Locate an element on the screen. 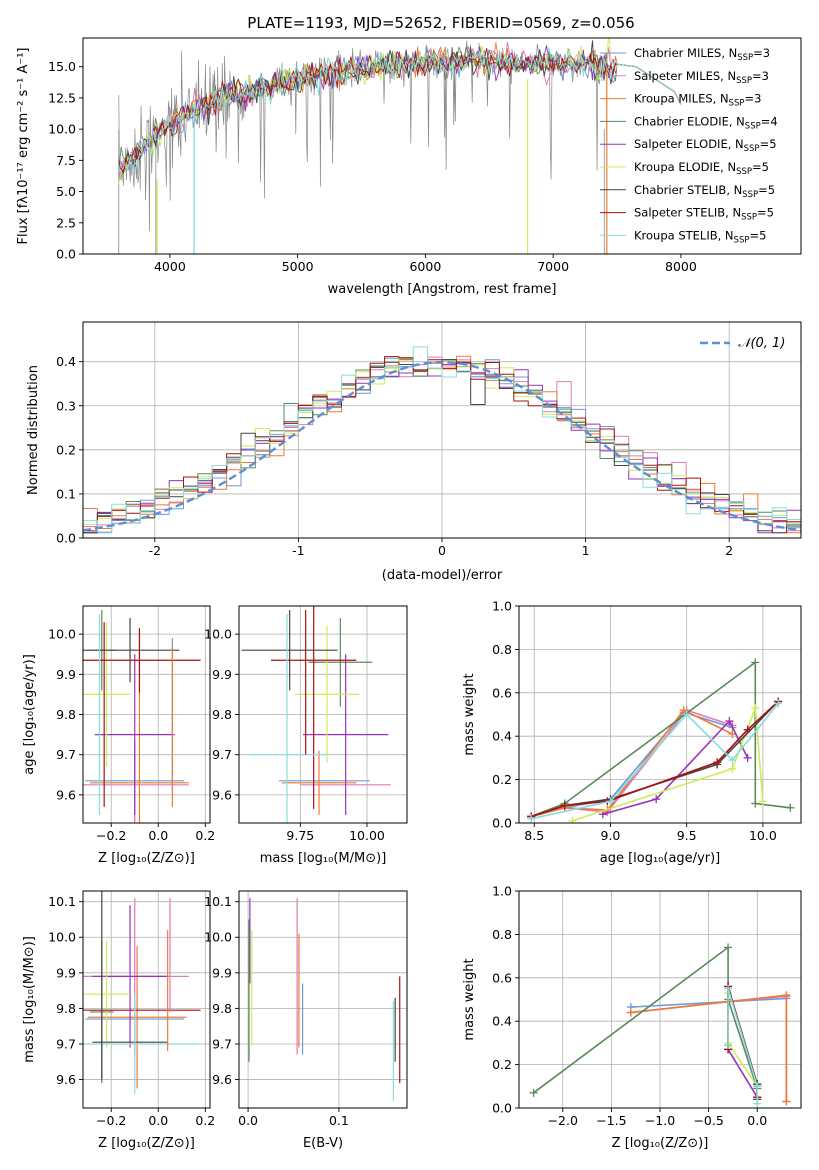  histogram-step-kroupa_stelib is located at coordinates (442, 440).